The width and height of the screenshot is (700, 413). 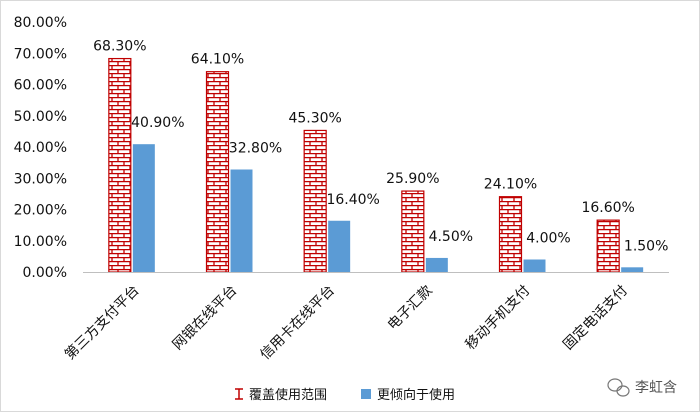 I want to click on category-label: 固定电话支付, so click(x=595, y=318).